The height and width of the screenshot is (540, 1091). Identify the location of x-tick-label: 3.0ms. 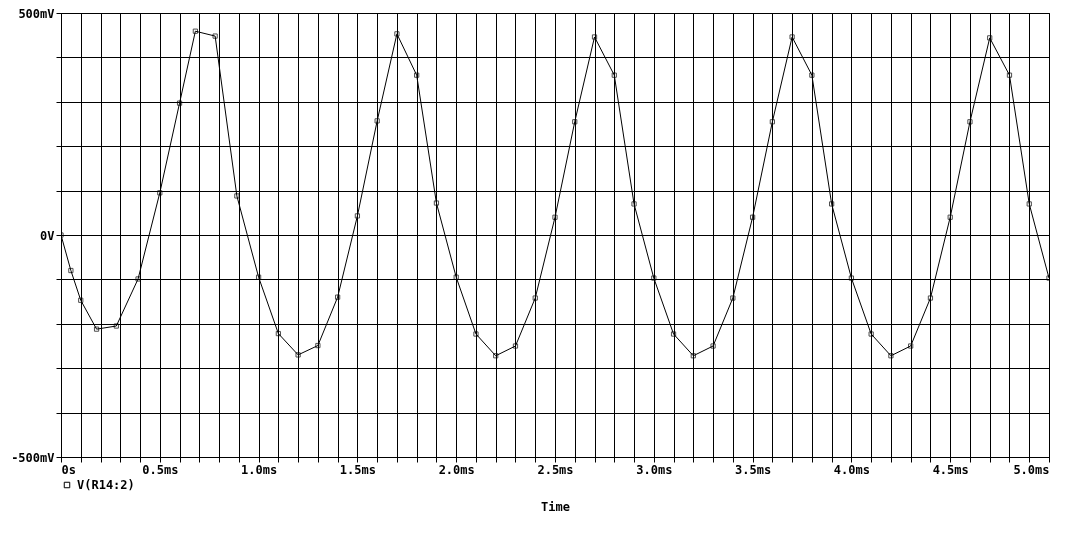
(654, 469).